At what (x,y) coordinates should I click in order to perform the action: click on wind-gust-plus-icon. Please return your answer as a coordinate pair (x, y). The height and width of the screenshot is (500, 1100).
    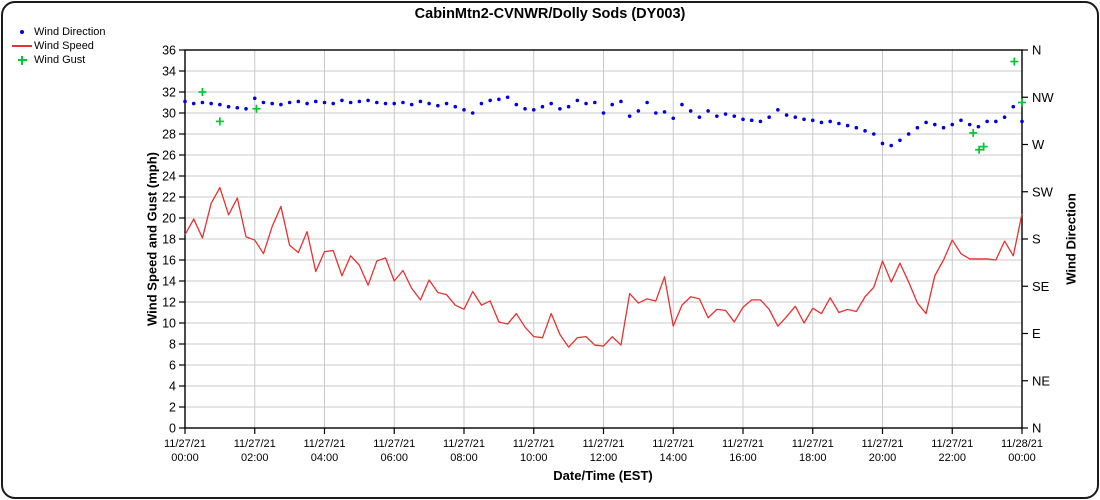
    Looking at the image, I should click on (22, 60).